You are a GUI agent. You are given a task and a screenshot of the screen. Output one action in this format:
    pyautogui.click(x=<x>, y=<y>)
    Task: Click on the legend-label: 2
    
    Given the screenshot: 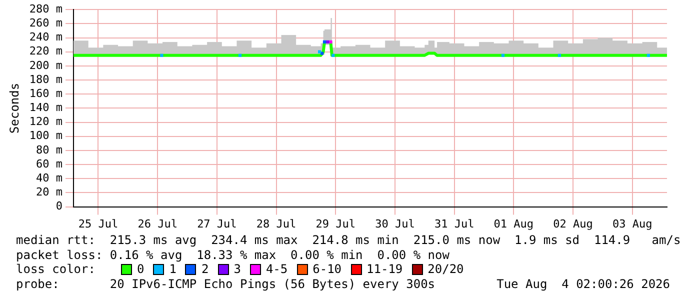 What is the action you would take?
    pyautogui.click(x=205, y=269)
    